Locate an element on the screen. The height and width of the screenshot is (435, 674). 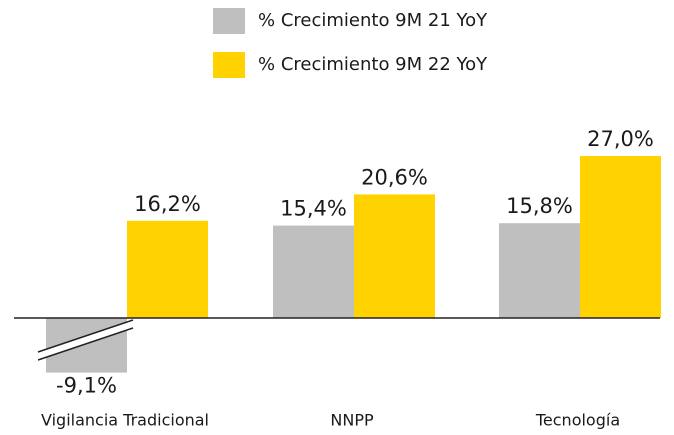
data-label: 15,8% is located at coordinates (539, 206).